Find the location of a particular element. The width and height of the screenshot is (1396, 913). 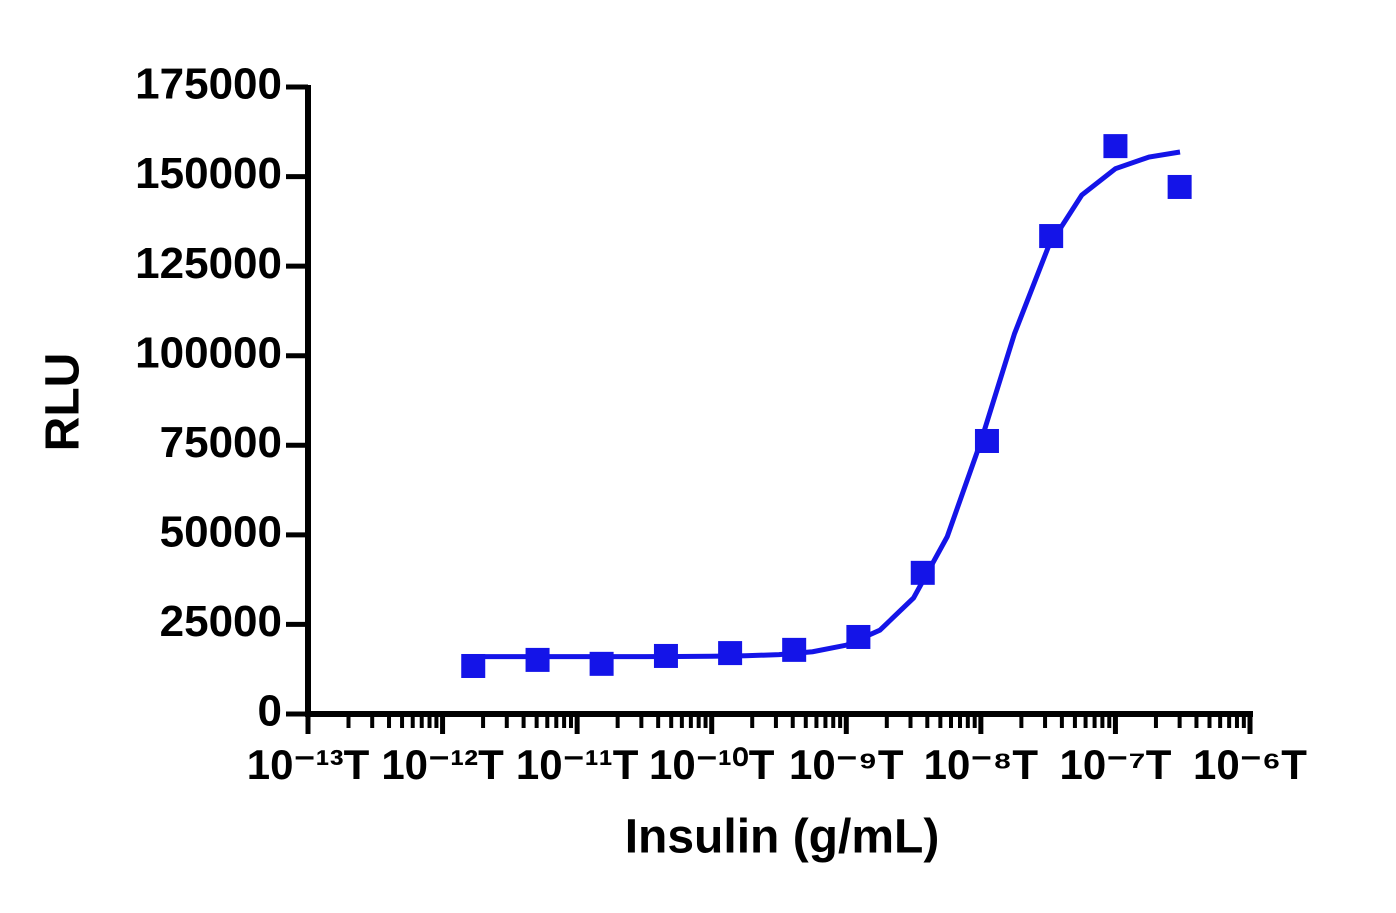

x-tick-label: 10⁻⁸T is located at coordinates (981, 764).